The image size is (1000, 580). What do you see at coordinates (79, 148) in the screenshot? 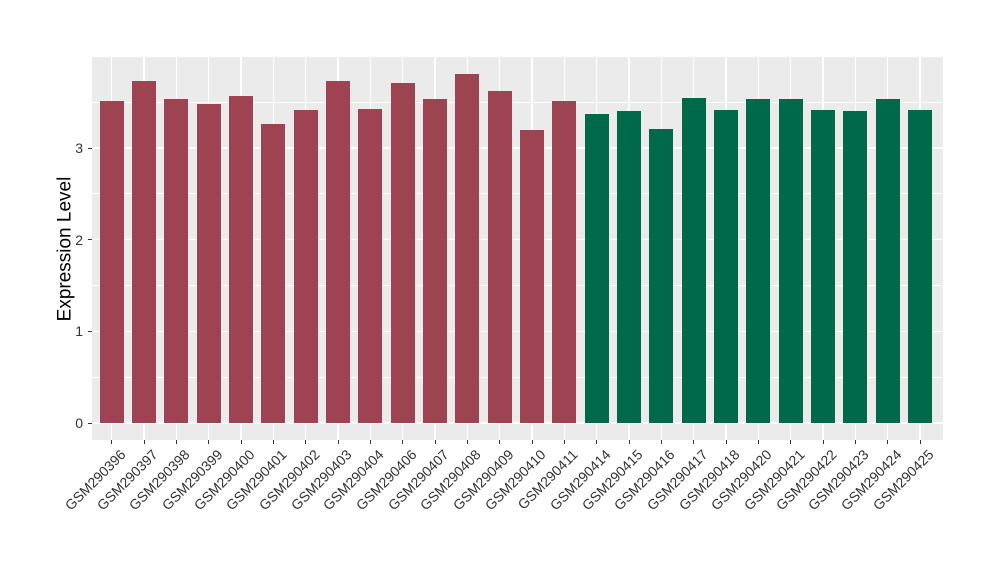
I see `y-tick-label: 3` at bounding box center [79, 148].